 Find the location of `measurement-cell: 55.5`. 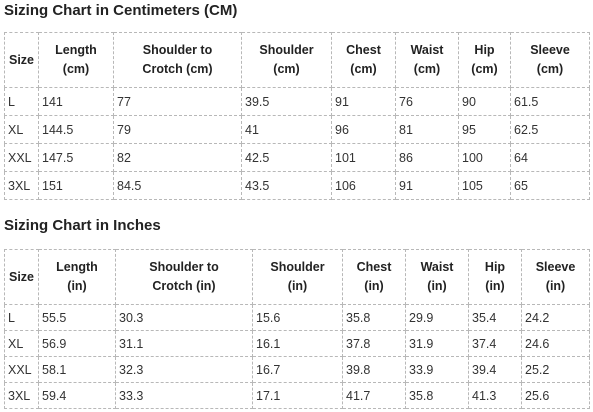

measurement-cell: 55.5 is located at coordinates (77, 317).